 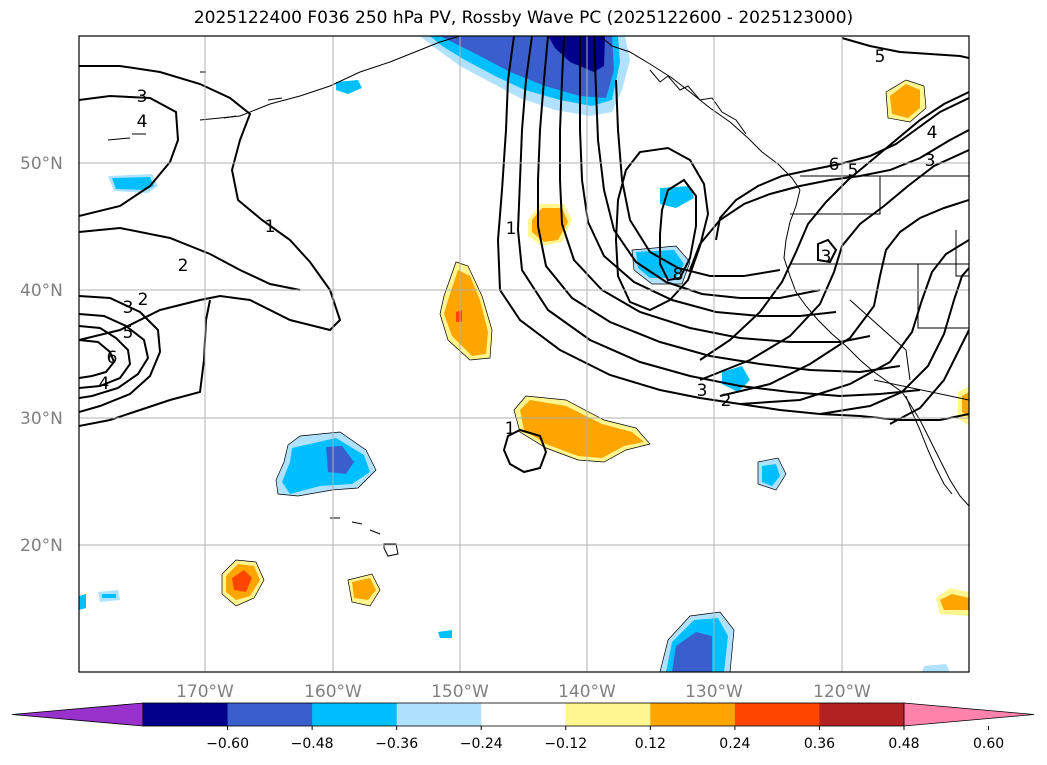 What do you see at coordinates (771, 475) in the screenshot?
I see `negative-anomaly-mid-4-core` at bounding box center [771, 475].